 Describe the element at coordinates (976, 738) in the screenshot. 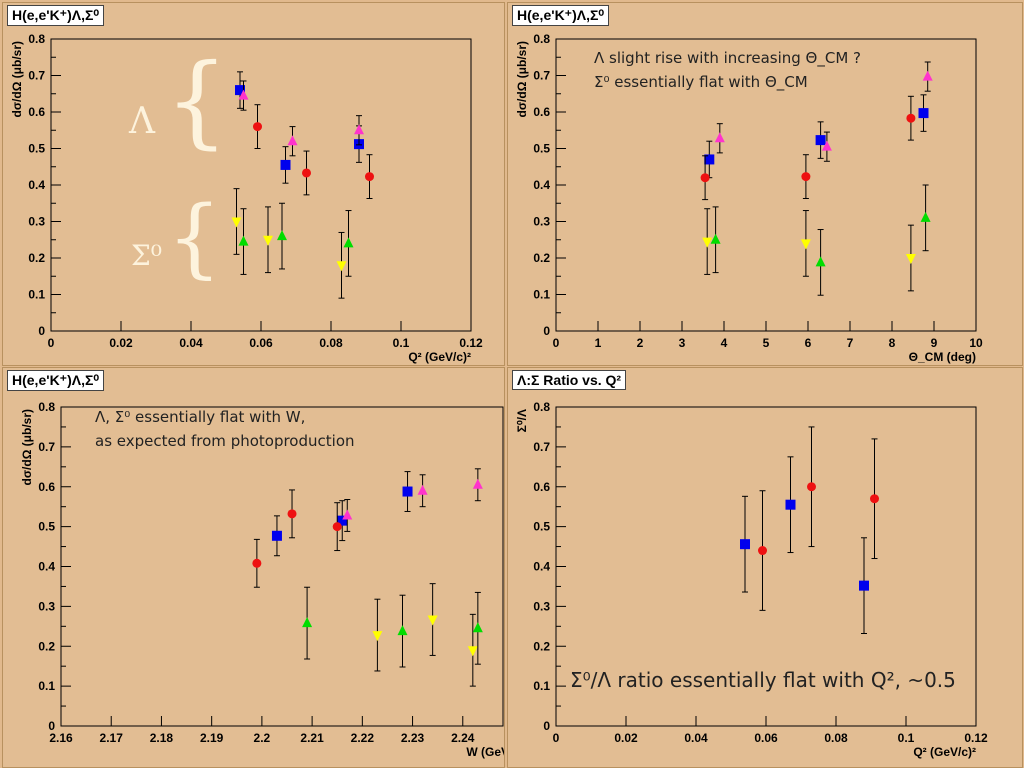

I see `x-tick-label: 0.12` at that location.